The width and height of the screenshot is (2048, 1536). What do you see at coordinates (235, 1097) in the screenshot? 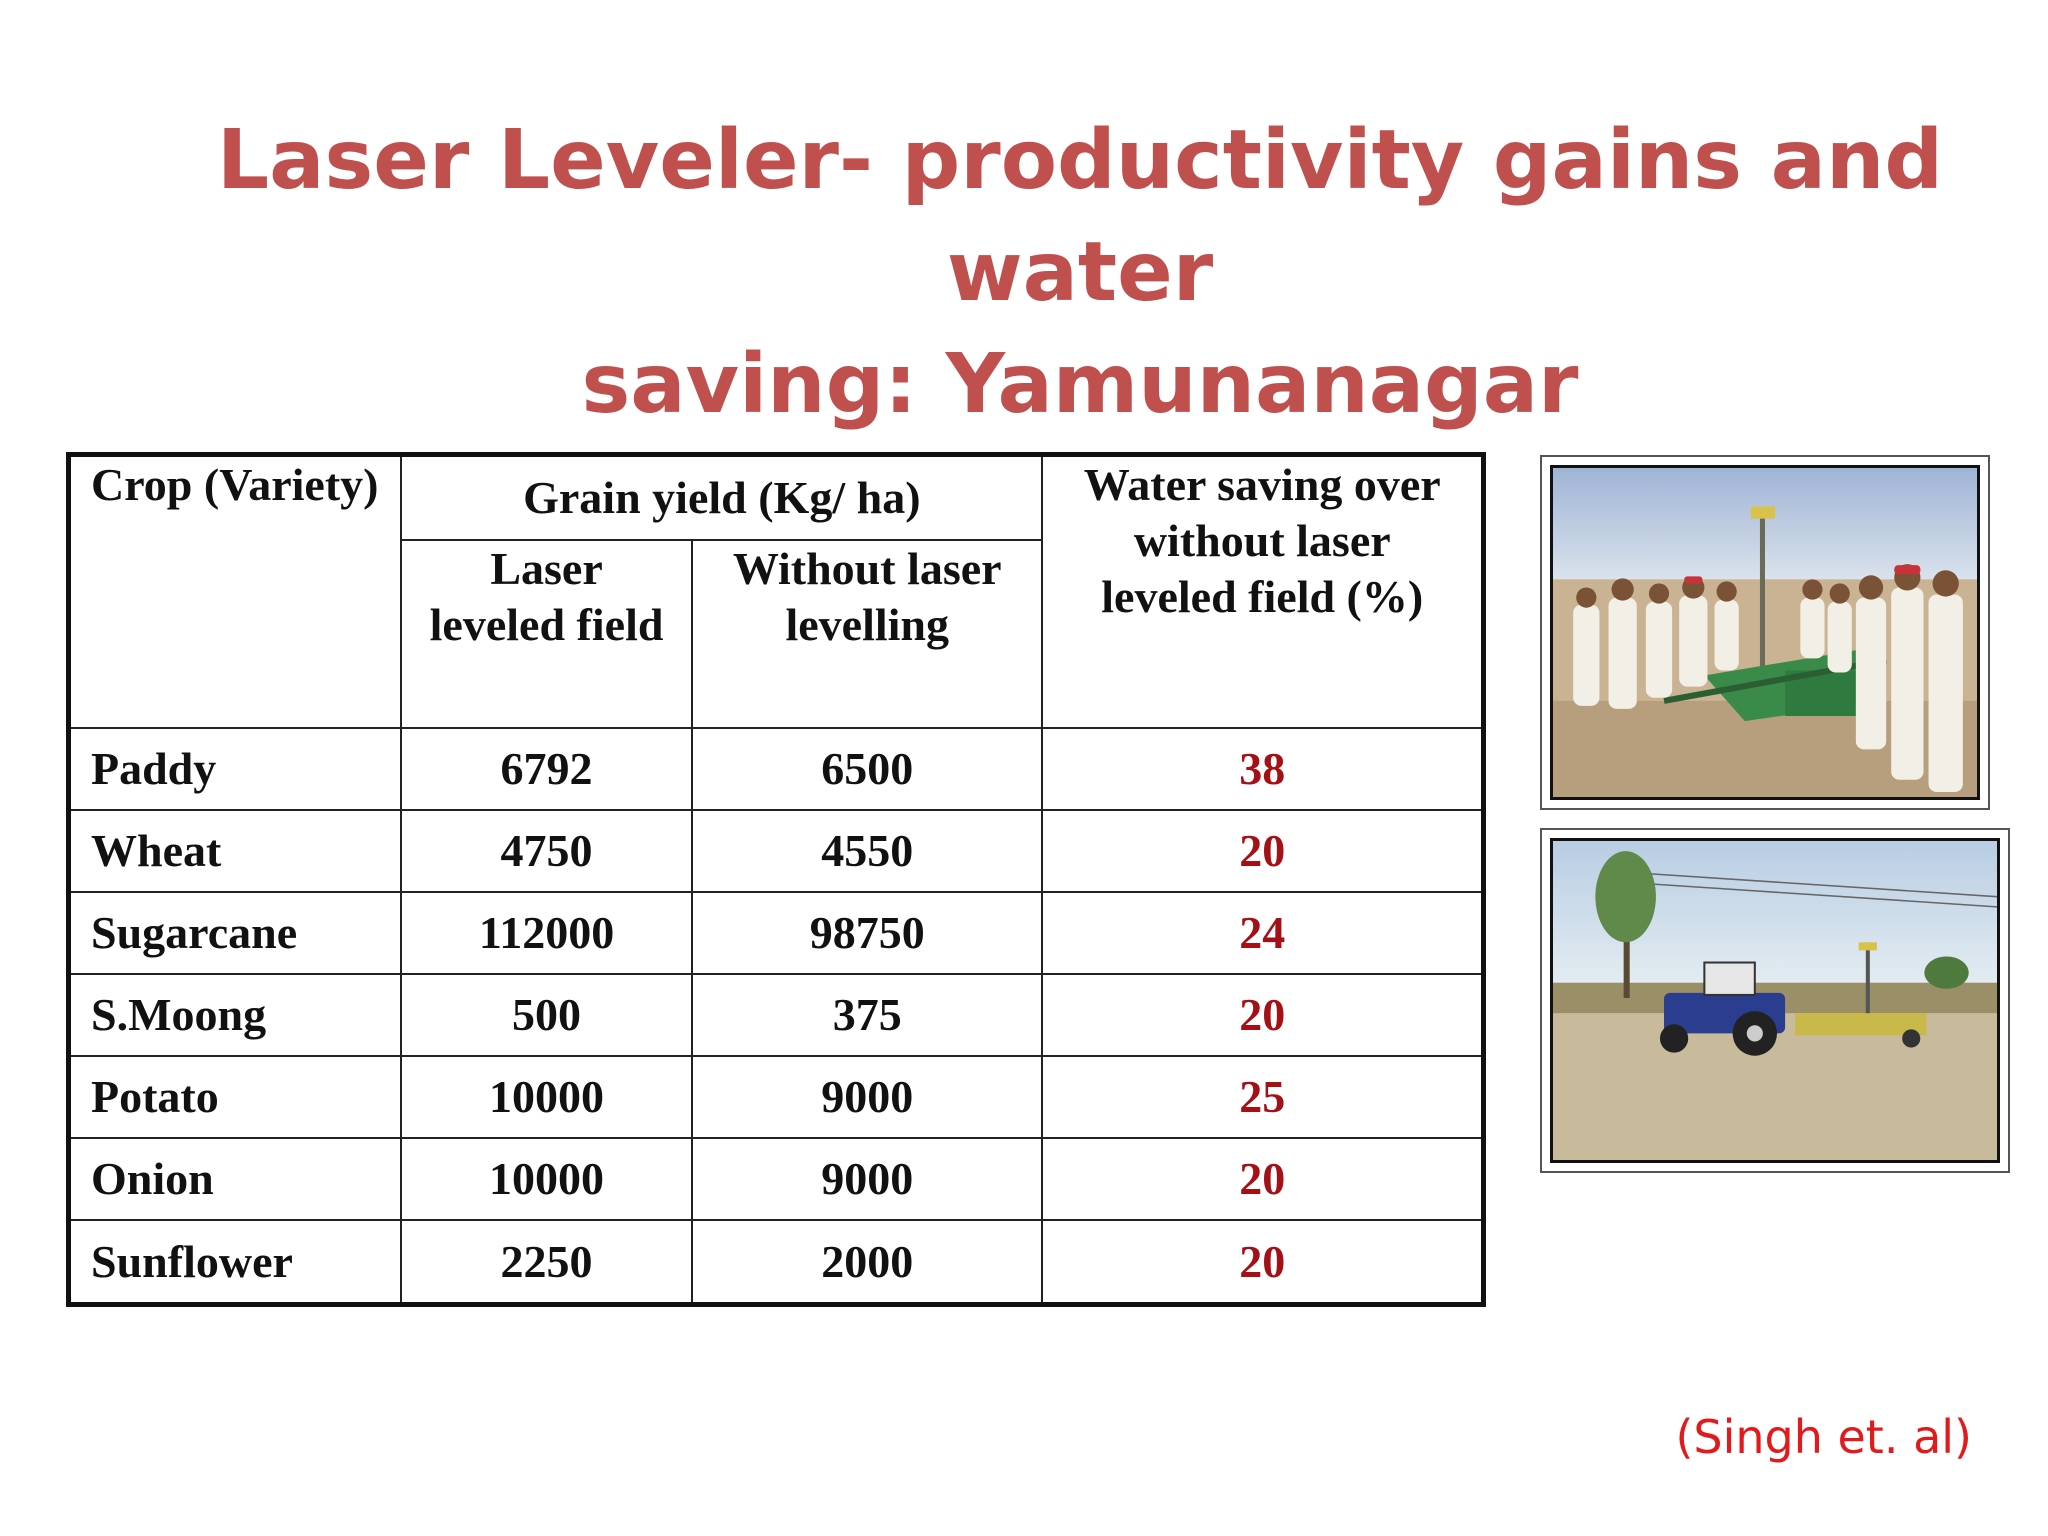
I see `crop-cell: Potato` at bounding box center [235, 1097].